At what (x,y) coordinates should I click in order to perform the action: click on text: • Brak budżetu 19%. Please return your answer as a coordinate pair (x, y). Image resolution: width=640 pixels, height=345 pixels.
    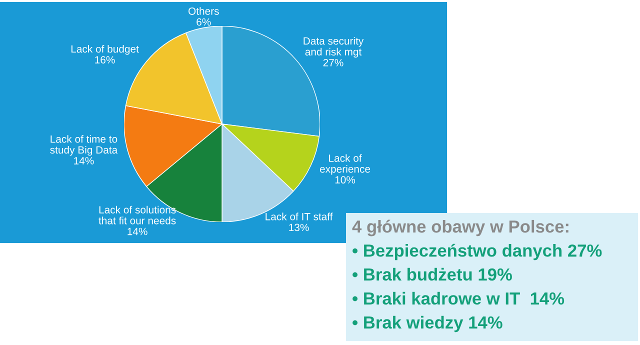
    Looking at the image, I should click on (432, 274).